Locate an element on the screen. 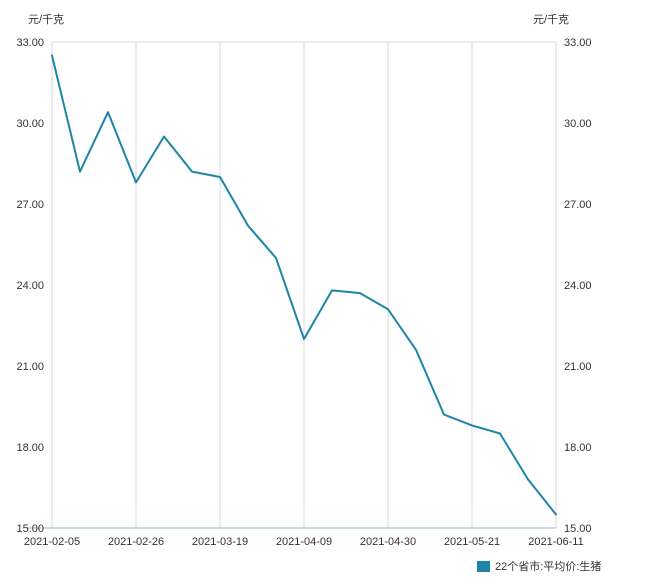  y-axis-tick-label-left: 18.00 is located at coordinates (30, 448).